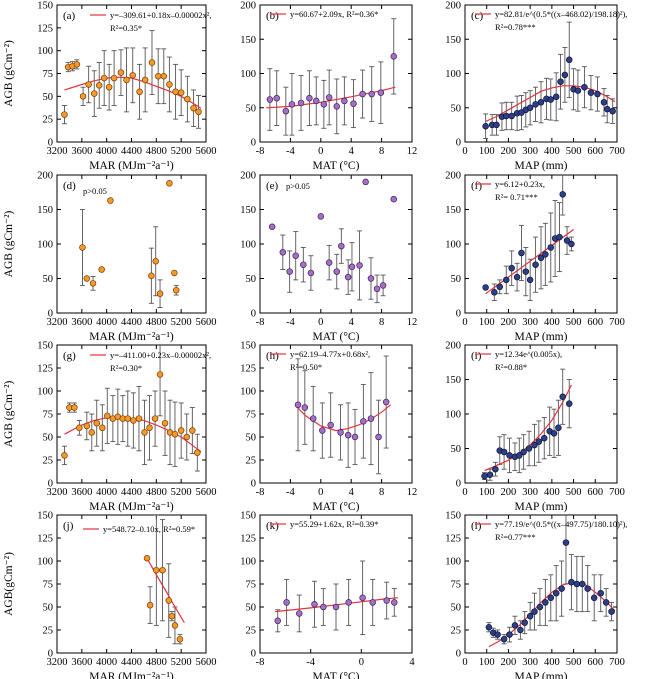 The height and width of the screenshot is (679, 650). I want to click on x-tick-label: 4400, so click(131, 322).